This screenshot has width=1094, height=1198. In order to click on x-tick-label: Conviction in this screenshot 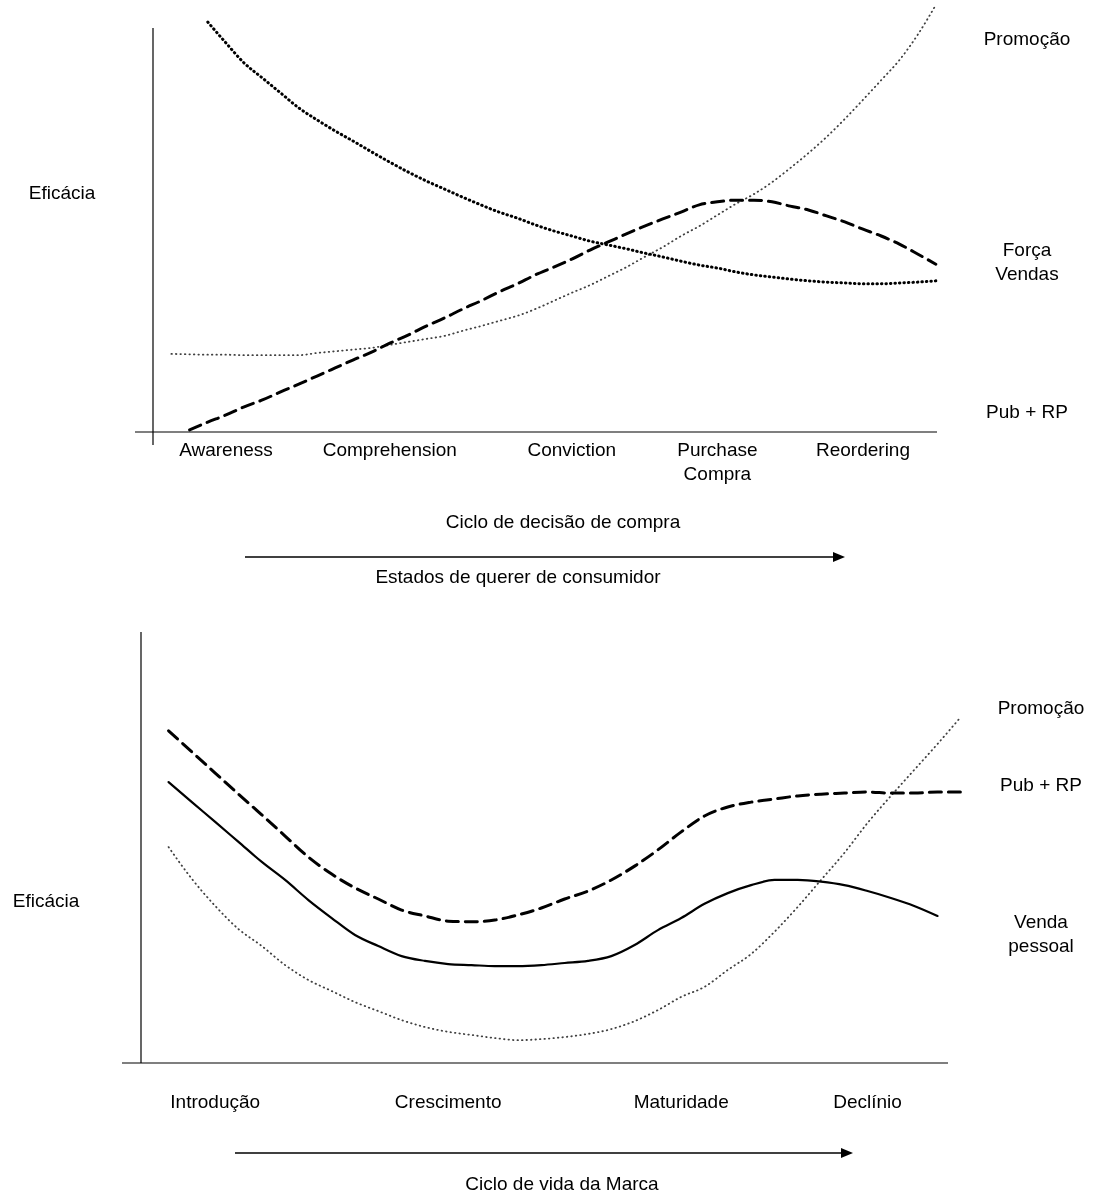, I will do `click(572, 449)`.